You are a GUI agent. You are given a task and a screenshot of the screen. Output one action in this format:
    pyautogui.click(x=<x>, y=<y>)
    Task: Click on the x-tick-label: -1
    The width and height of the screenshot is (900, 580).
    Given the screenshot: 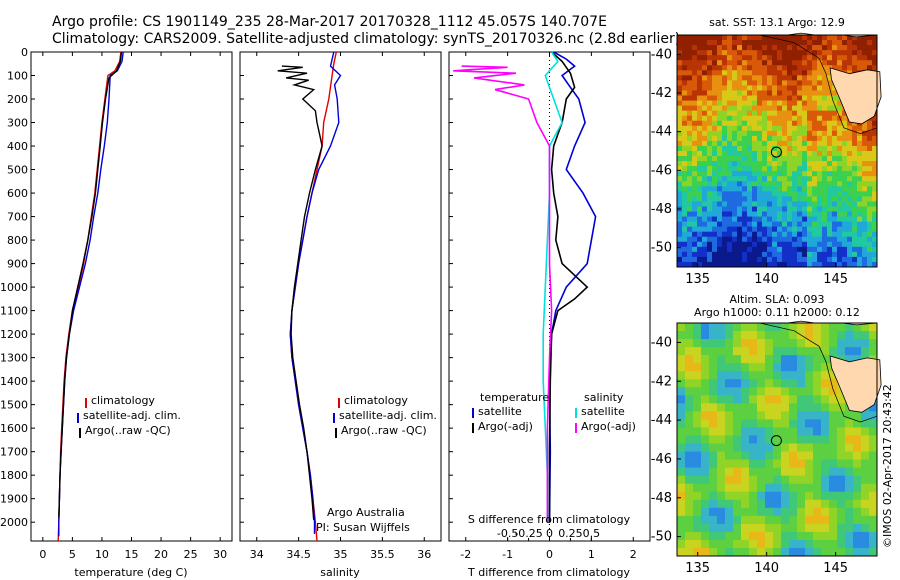 What is the action you would take?
    pyautogui.click(x=507, y=554)
    